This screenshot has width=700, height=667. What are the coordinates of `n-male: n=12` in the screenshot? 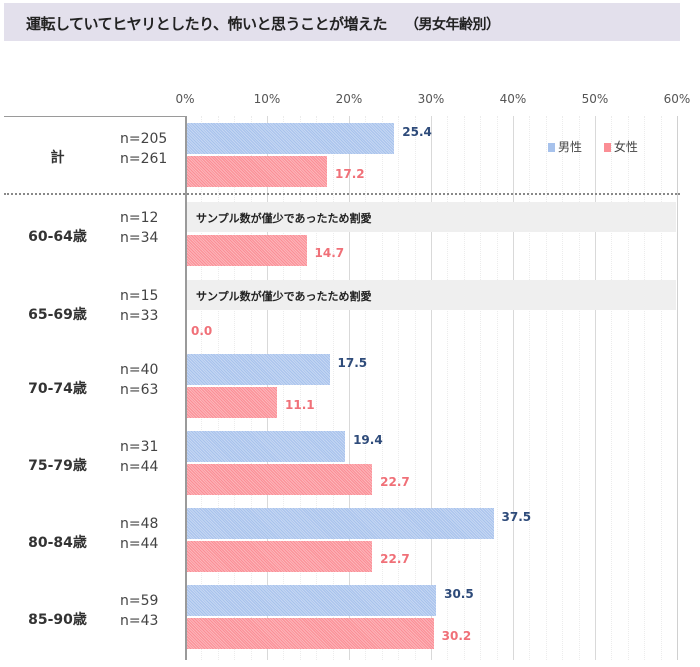 It's located at (139, 218).